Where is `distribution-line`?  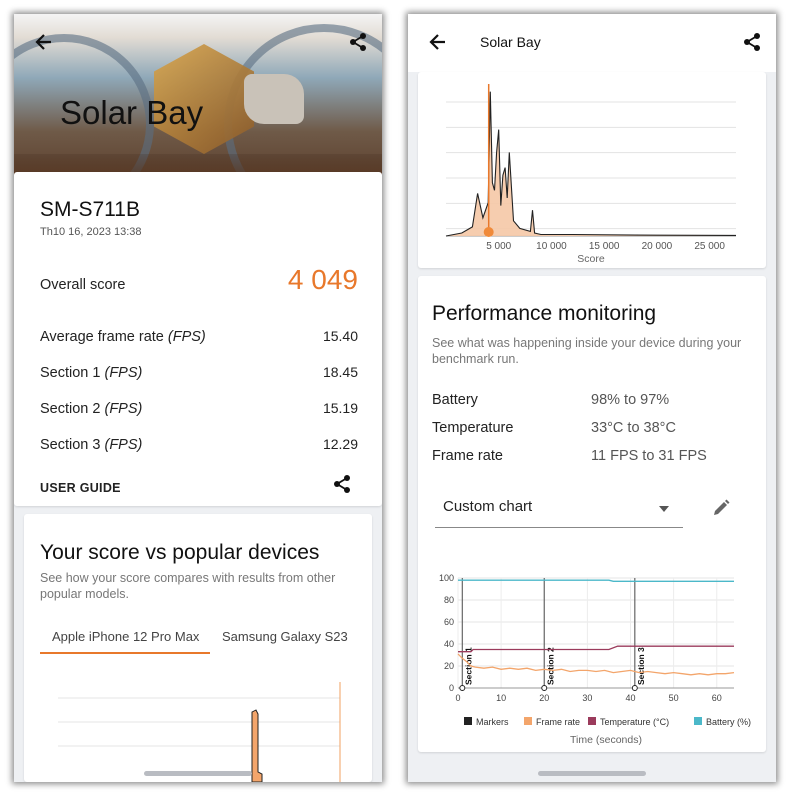 distribution-line is located at coordinates (591, 164).